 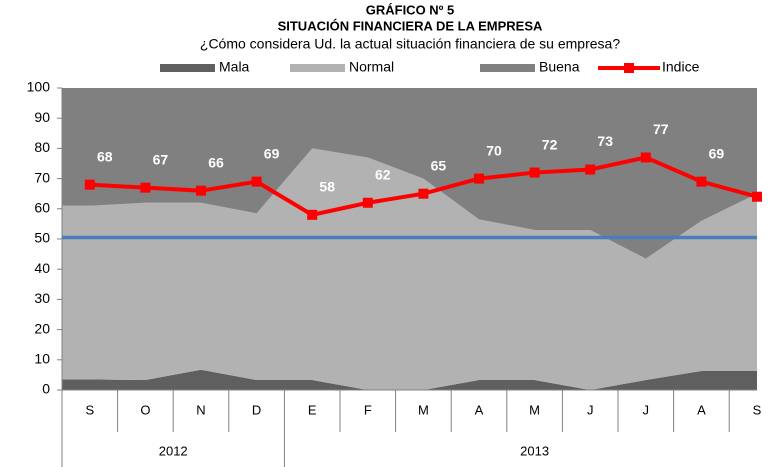 I want to click on x-tick-label: F, so click(x=368, y=409).